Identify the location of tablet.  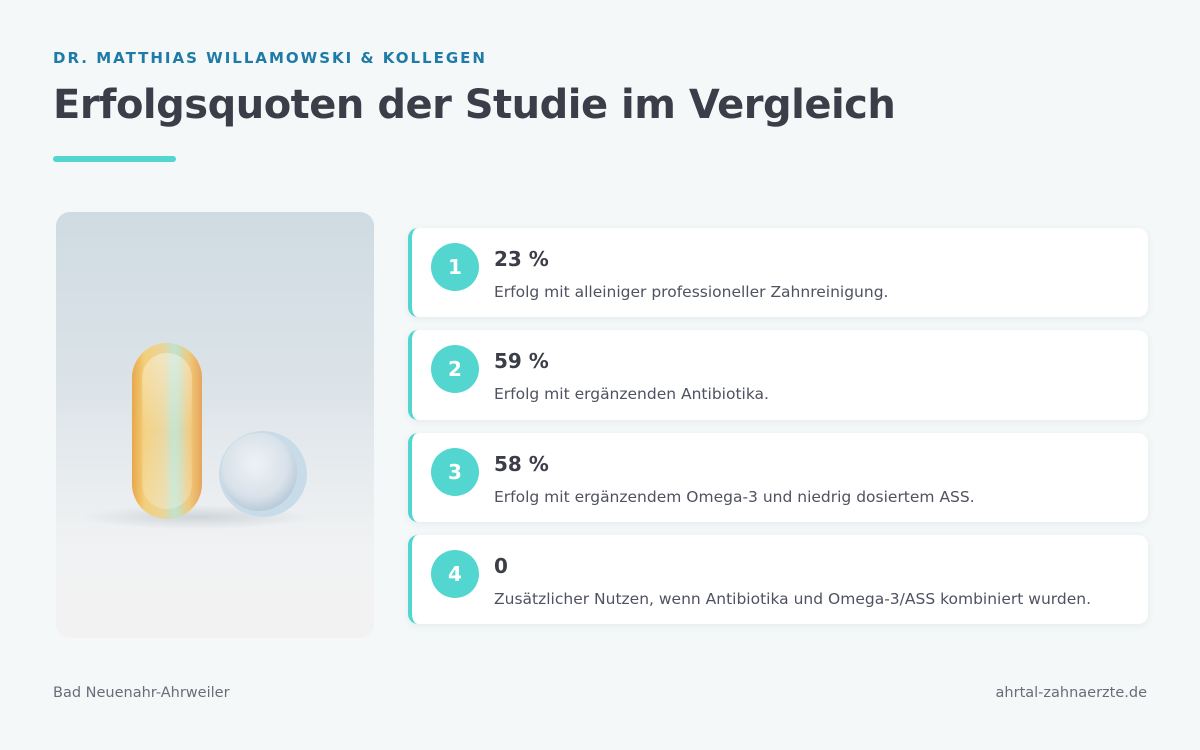
(259, 472).